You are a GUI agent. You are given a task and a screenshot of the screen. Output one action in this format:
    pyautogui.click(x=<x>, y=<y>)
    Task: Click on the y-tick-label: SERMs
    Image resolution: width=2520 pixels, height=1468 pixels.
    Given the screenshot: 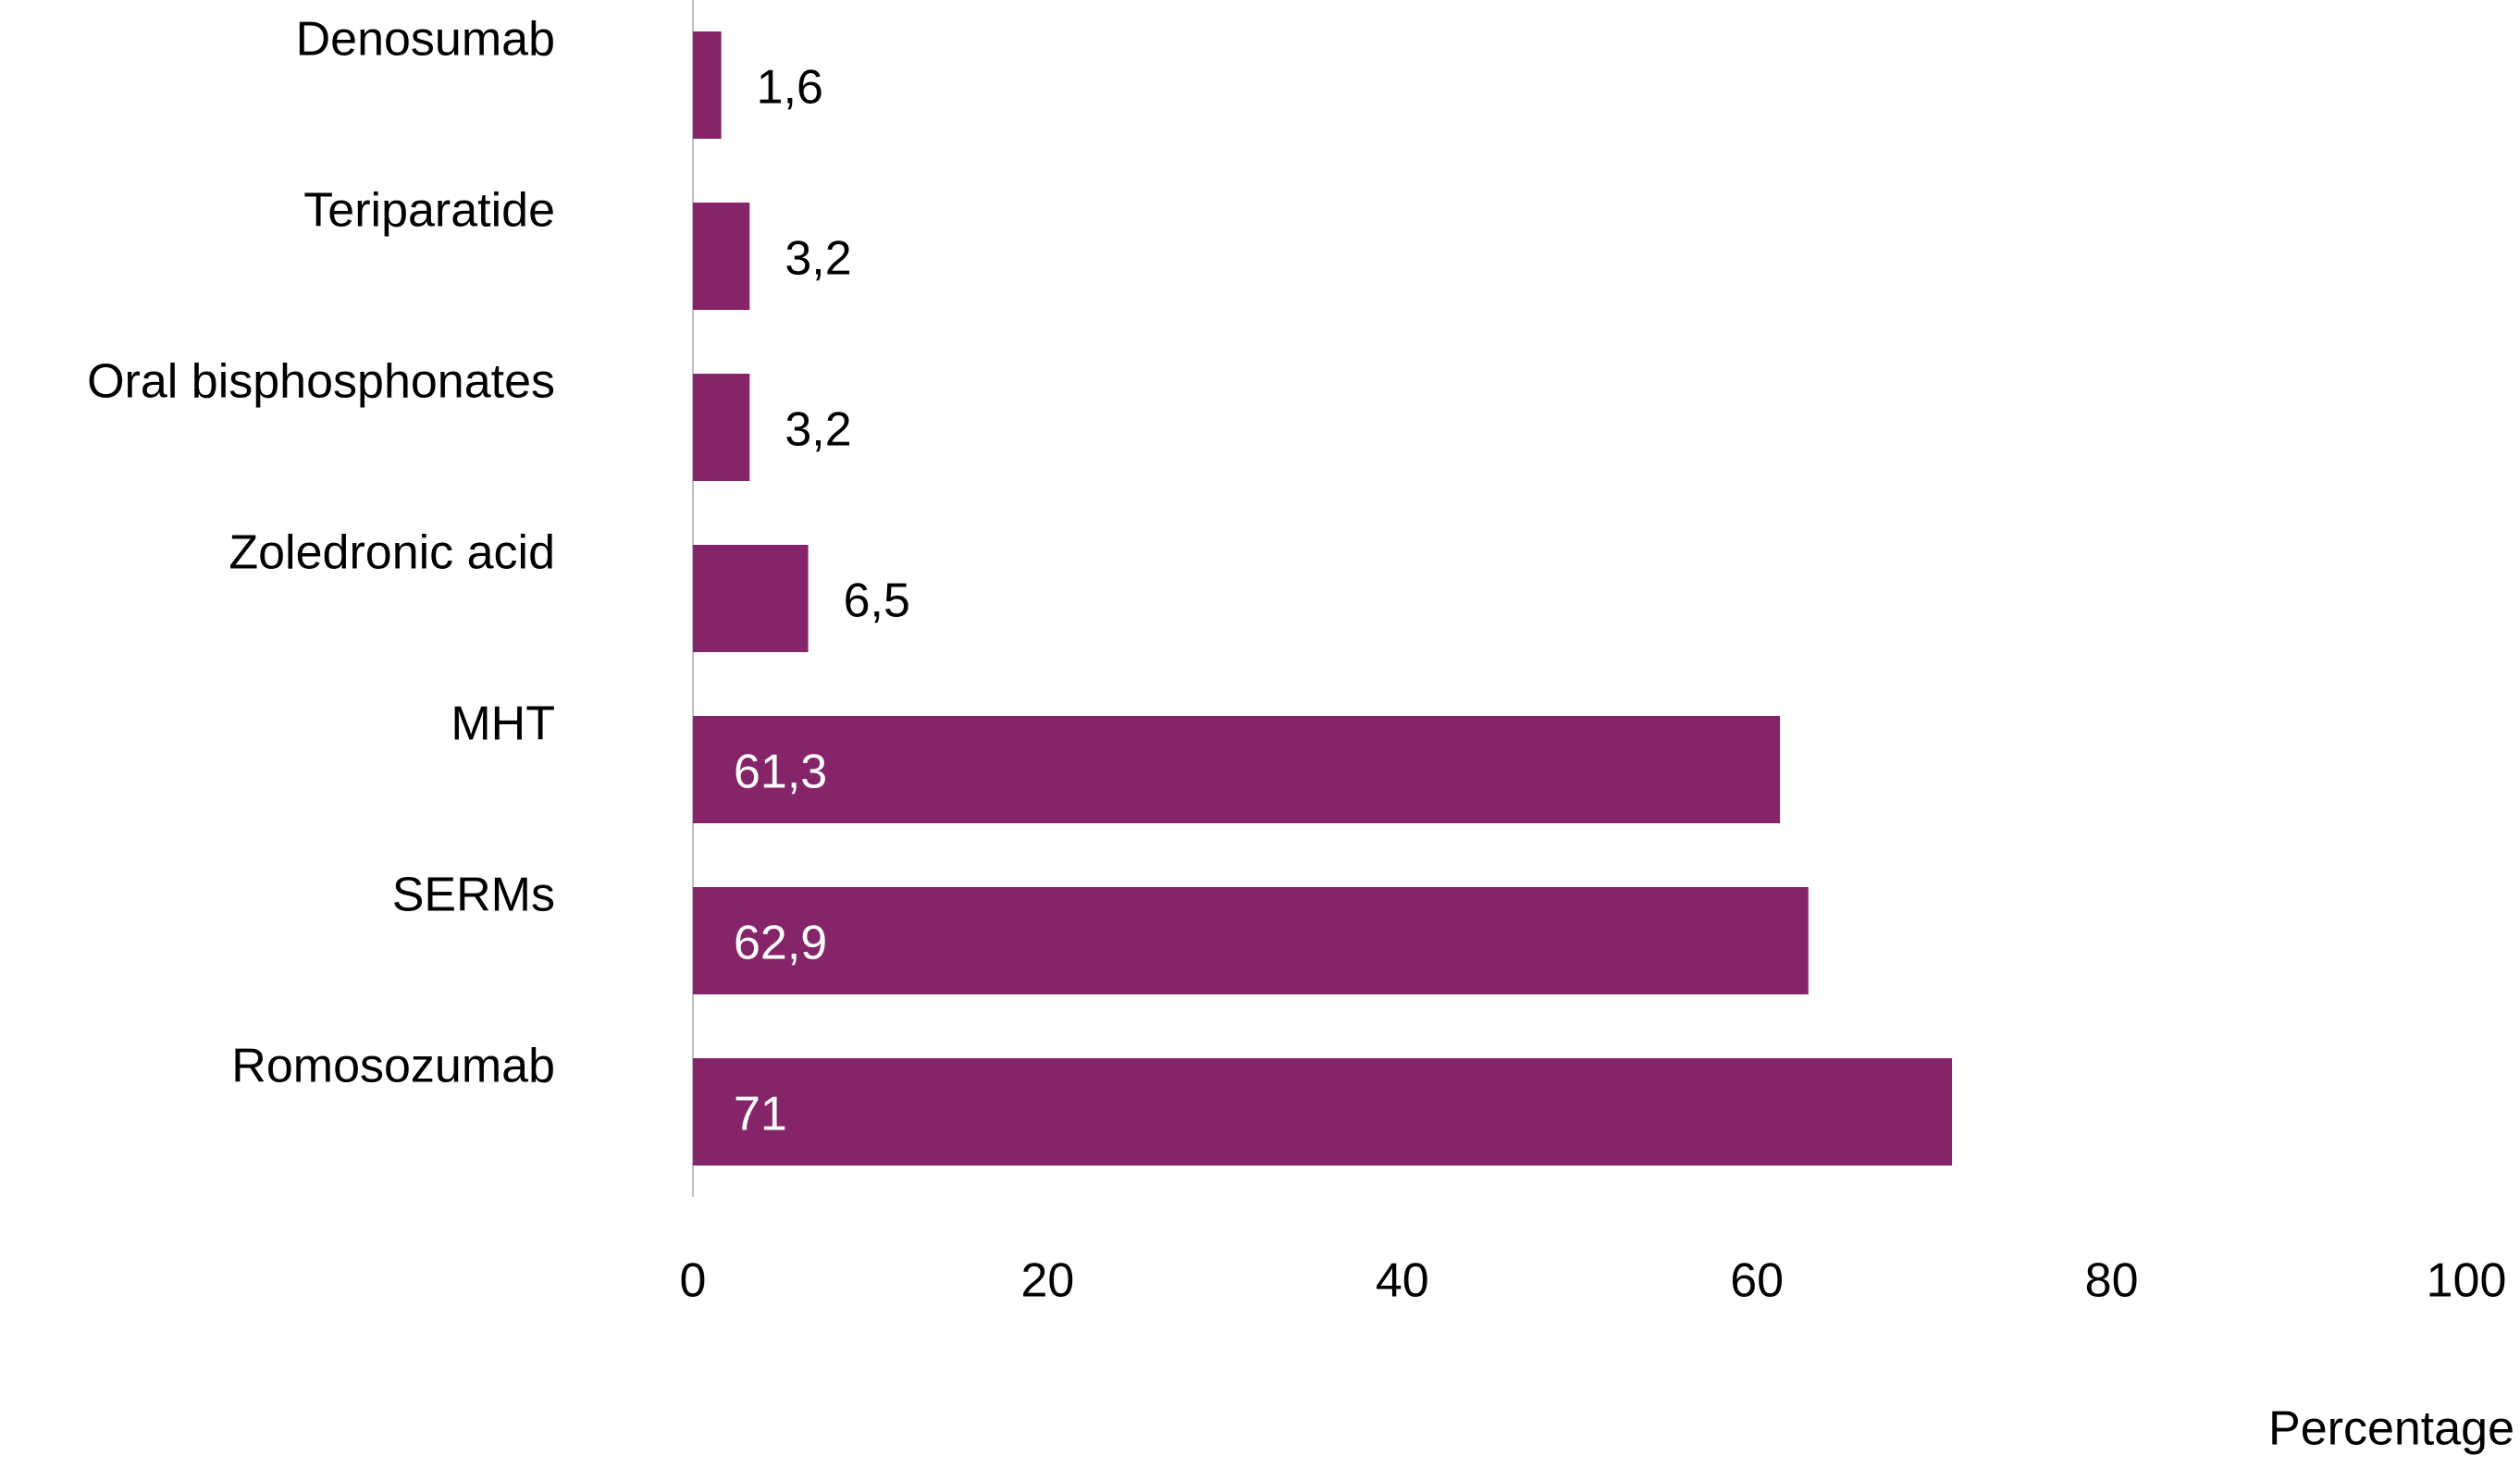 What is the action you would take?
    pyautogui.click(x=473, y=895)
    